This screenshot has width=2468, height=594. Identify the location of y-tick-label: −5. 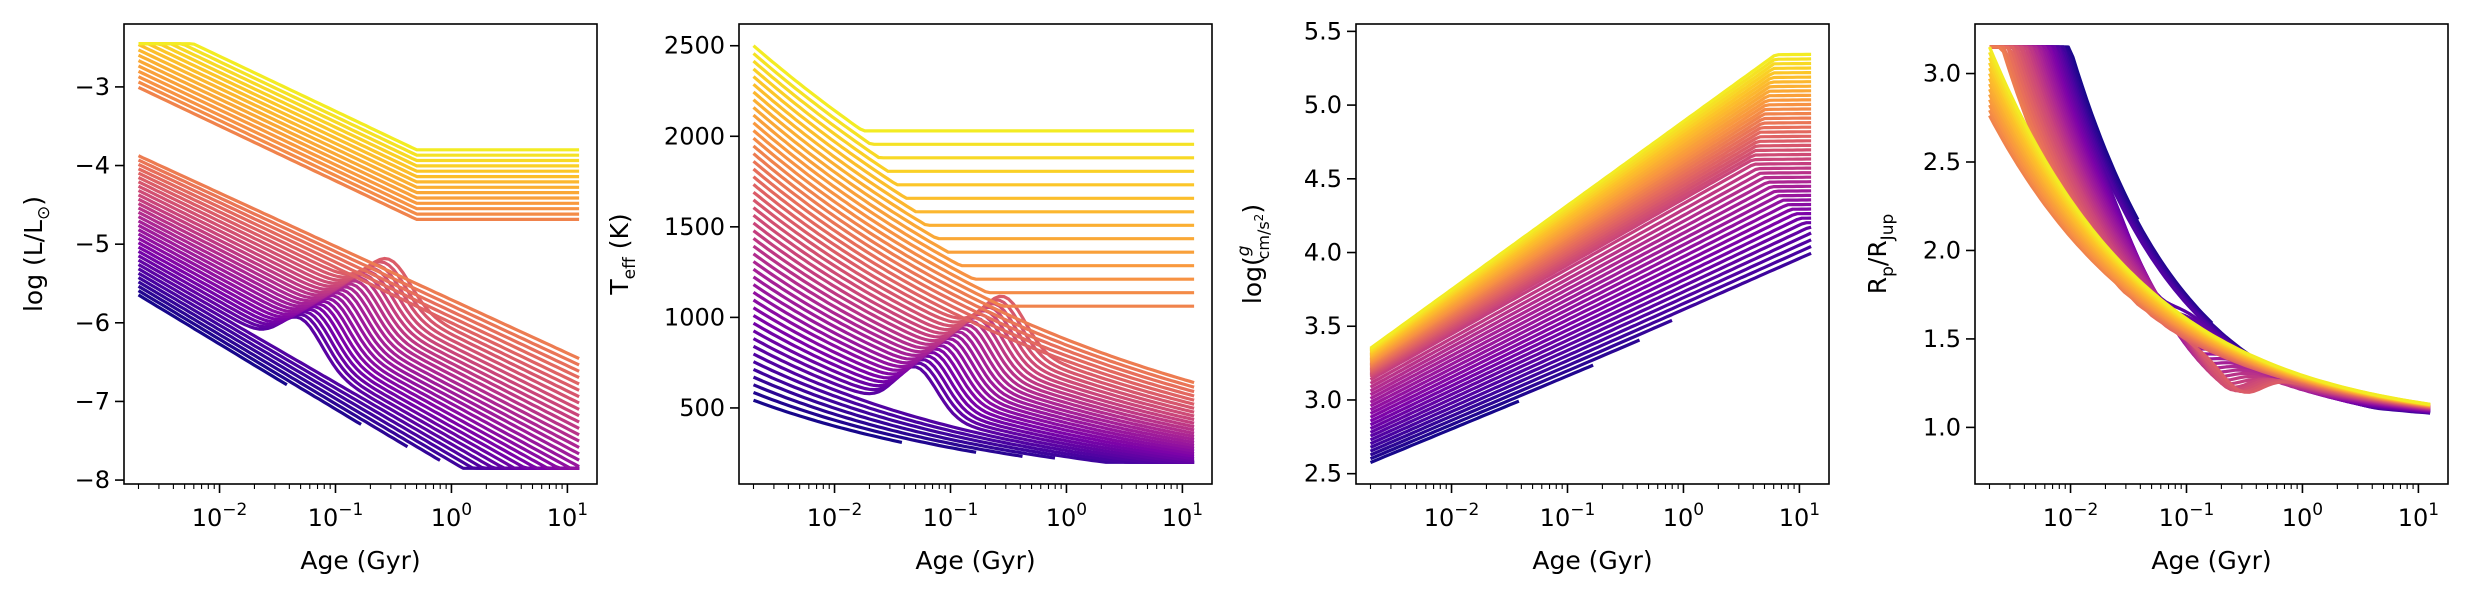
(92, 244).